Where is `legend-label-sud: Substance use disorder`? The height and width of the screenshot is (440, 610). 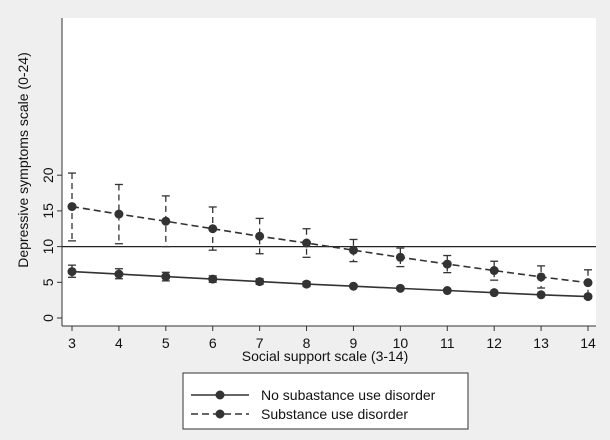 legend-label-sud: Substance use disorder is located at coordinates (334, 414).